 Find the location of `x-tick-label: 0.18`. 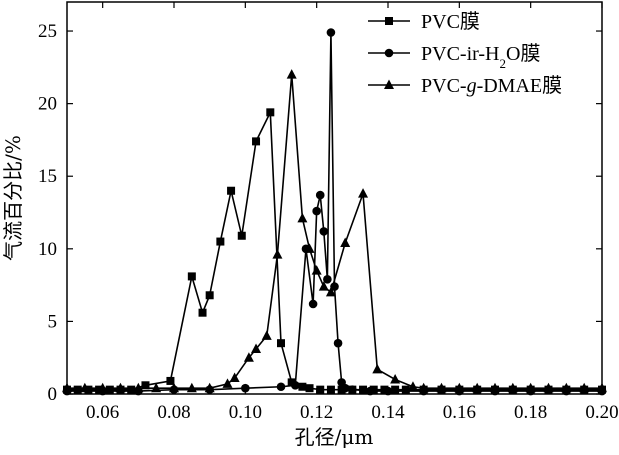

x-tick-label: 0.18 is located at coordinates (530, 412).